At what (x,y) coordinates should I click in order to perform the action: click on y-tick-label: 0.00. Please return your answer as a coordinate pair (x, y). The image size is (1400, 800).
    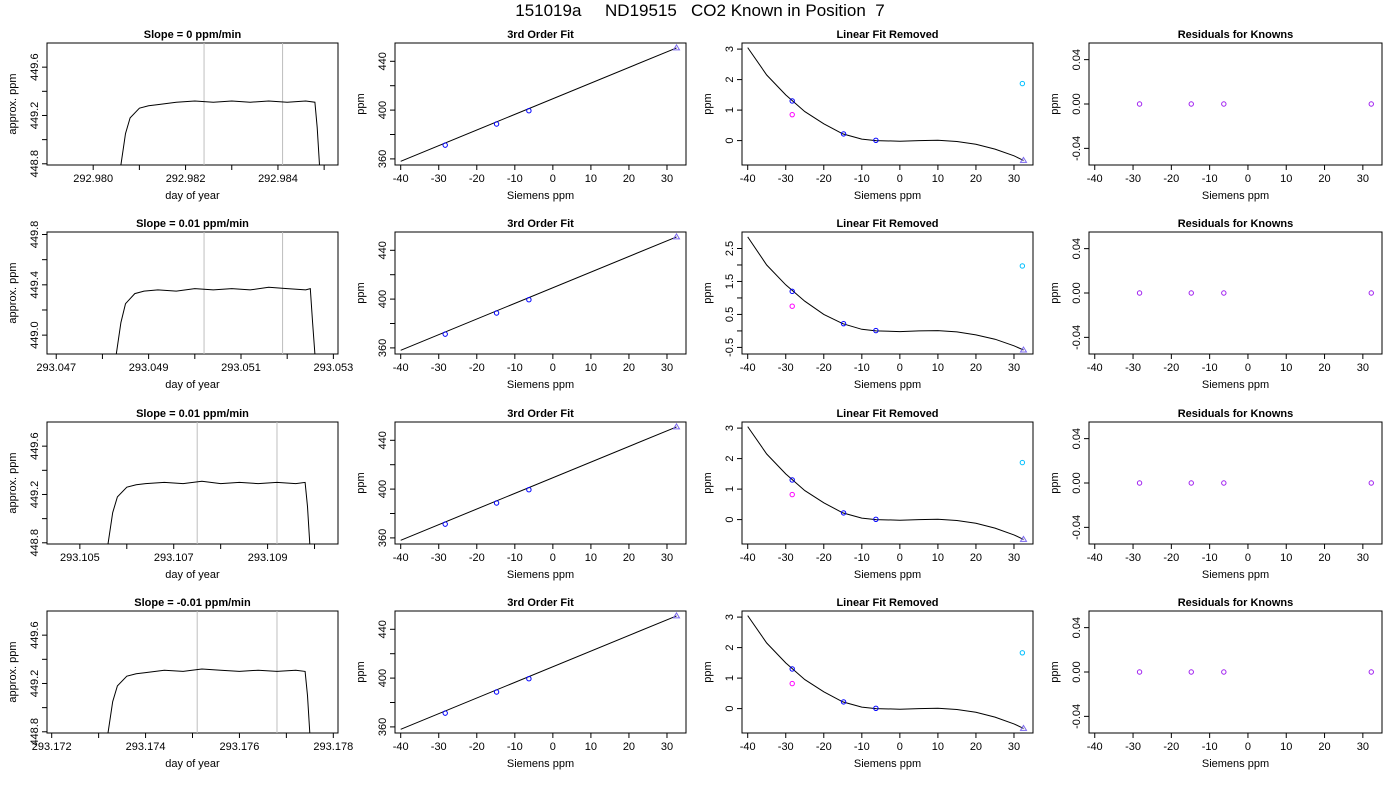
    Looking at the image, I should click on (1077, 482).